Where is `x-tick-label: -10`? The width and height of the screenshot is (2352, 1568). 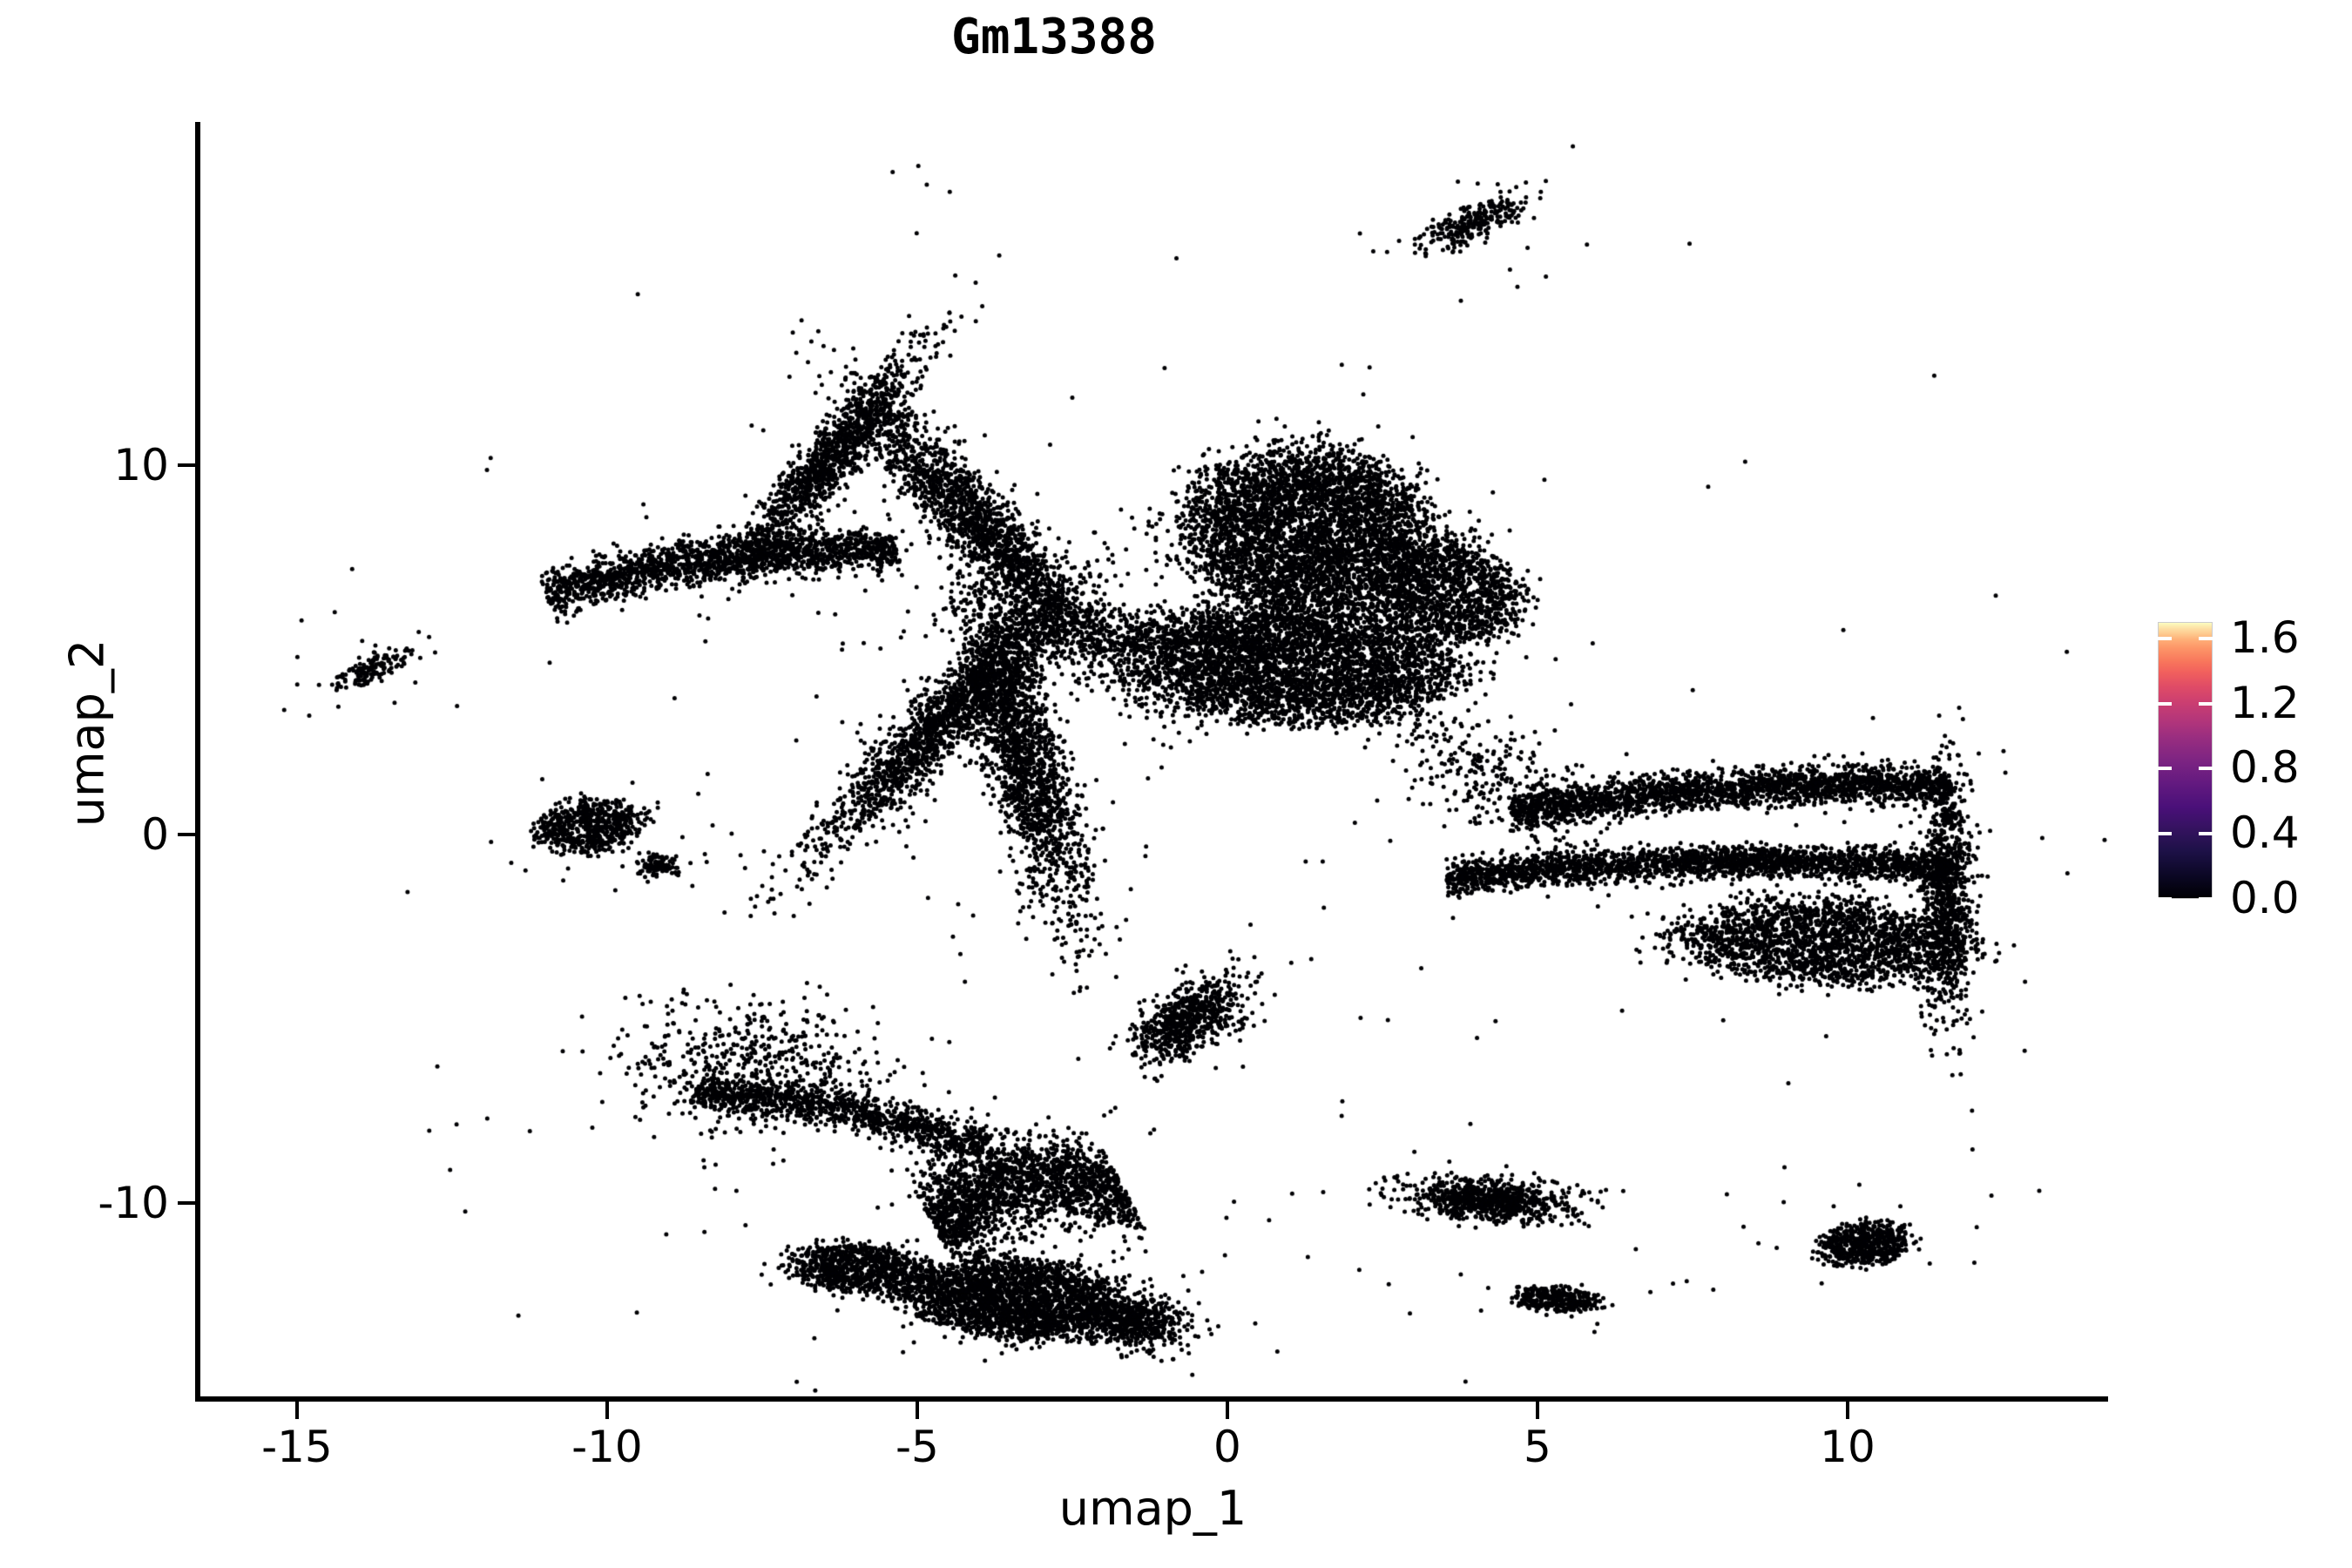
x-tick-label: -10 is located at coordinates (607, 1447).